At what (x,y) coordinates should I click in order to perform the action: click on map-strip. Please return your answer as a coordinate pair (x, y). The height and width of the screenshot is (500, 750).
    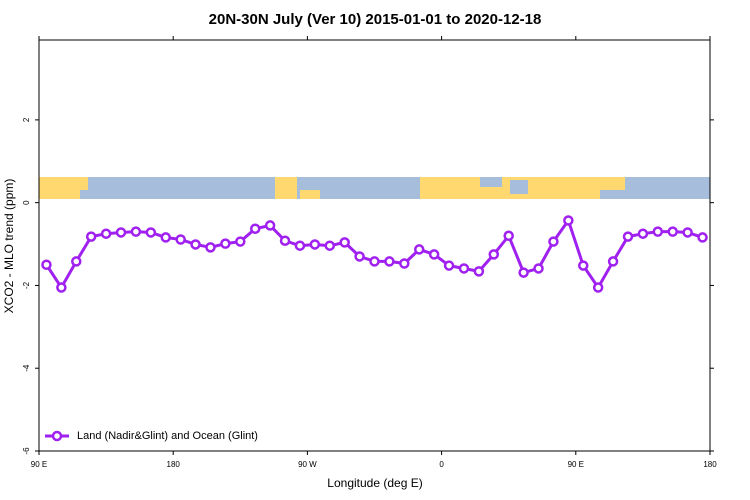
    Looking at the image, I should click on (374, 188).